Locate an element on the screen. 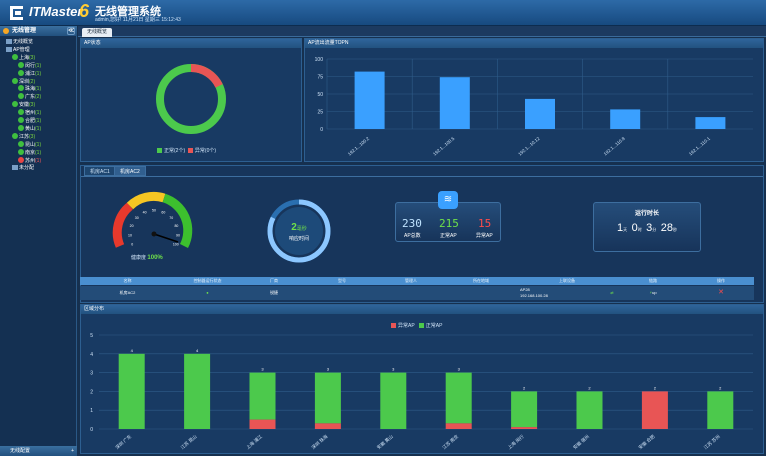 This screenshot has height=456, width=766. tree-item-label: 闵行 is located at coordinates (30, 65).